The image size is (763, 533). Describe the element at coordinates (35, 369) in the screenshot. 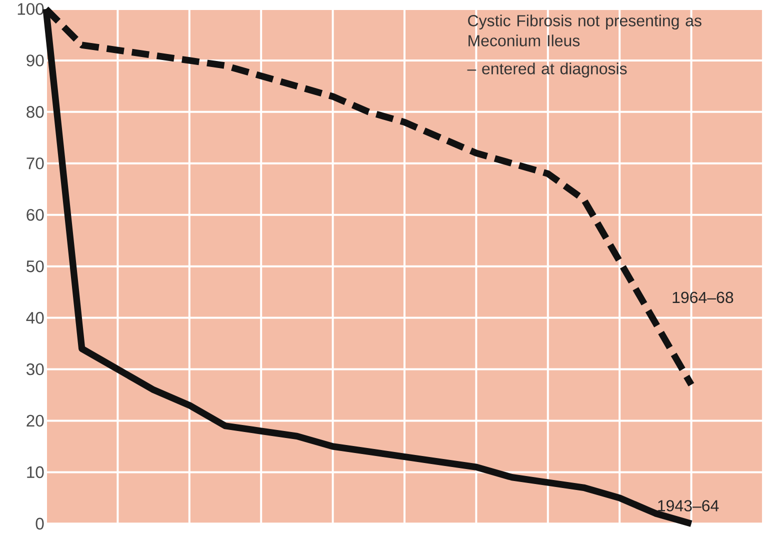

I see `y-tick-label: 30` at that location.